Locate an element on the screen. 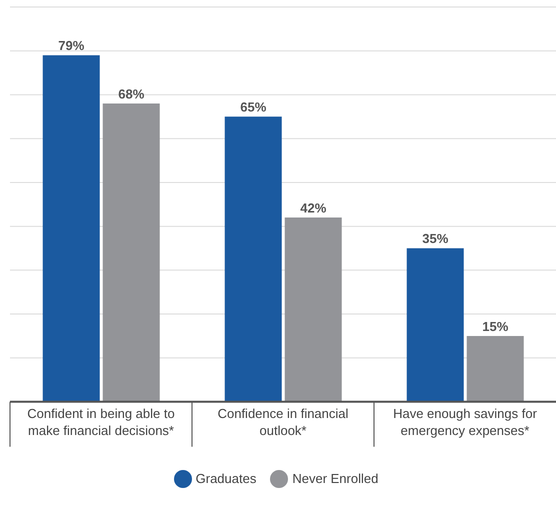  data-label: 35% is located at coordinates (435, 238).